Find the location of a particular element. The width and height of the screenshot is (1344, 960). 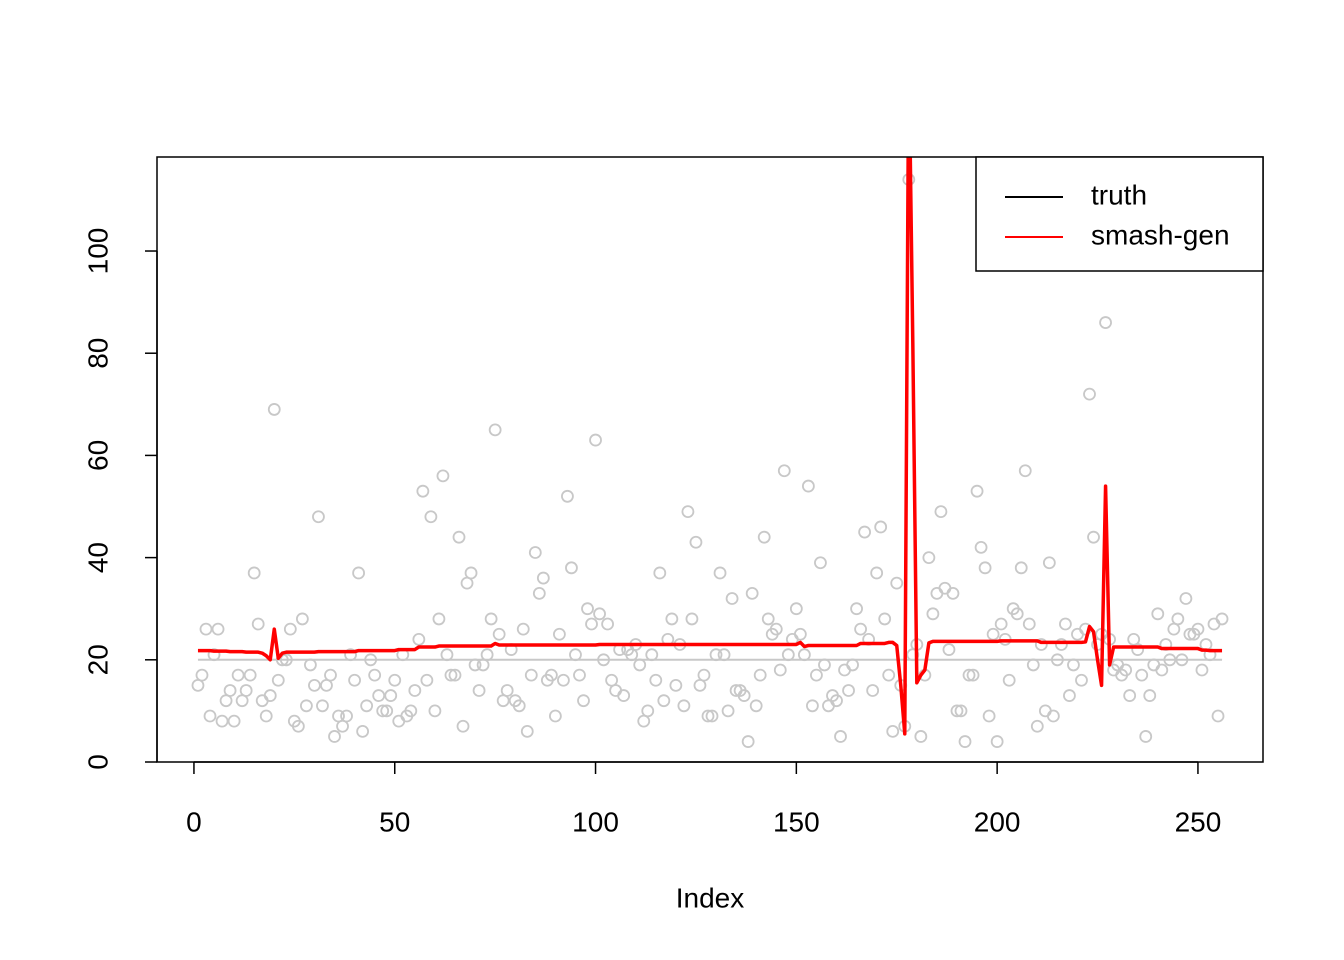

x-axis-label: Index is located at coordinates (710, 897).